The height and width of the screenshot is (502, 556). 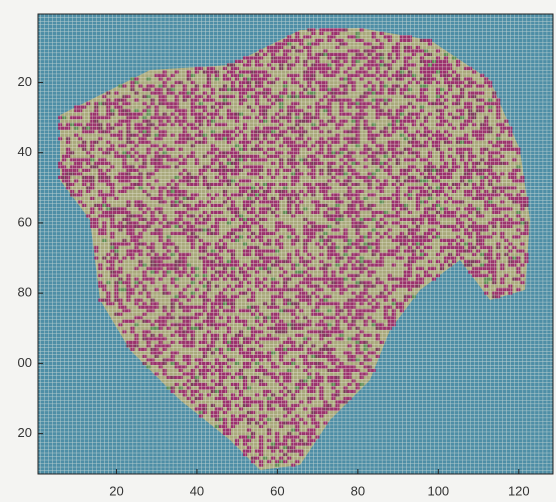 What do you see at coordinates (438, 490) in the screenshot?
I see `x-tick-label: 100` at bounding box center [438, 490].